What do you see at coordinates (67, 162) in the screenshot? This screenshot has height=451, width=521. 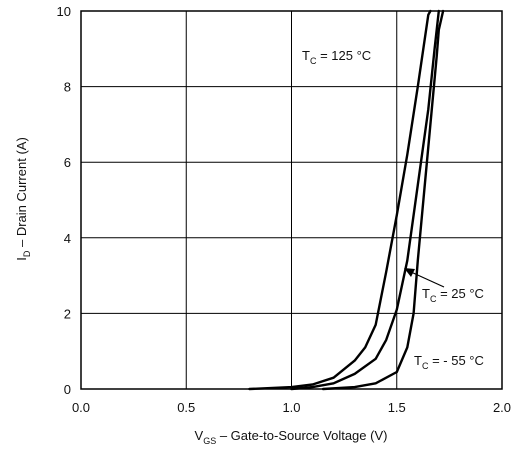 I see `y-tick-label: 6` at bounding box center [67, 162].